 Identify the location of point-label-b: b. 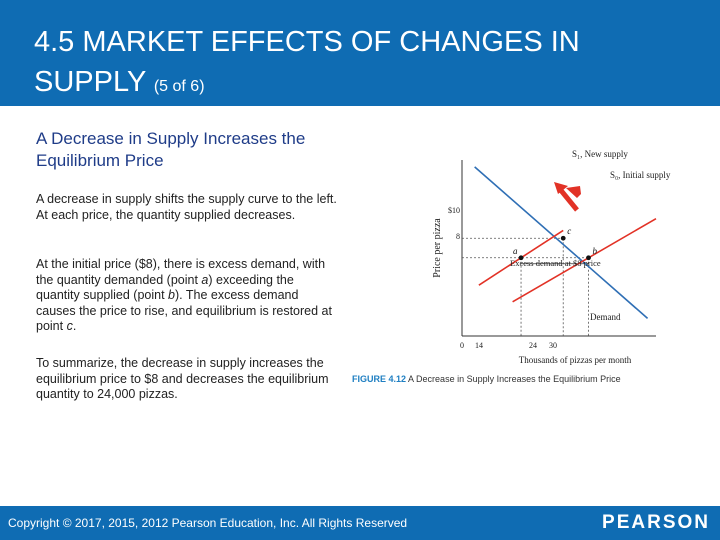
(595, 251).